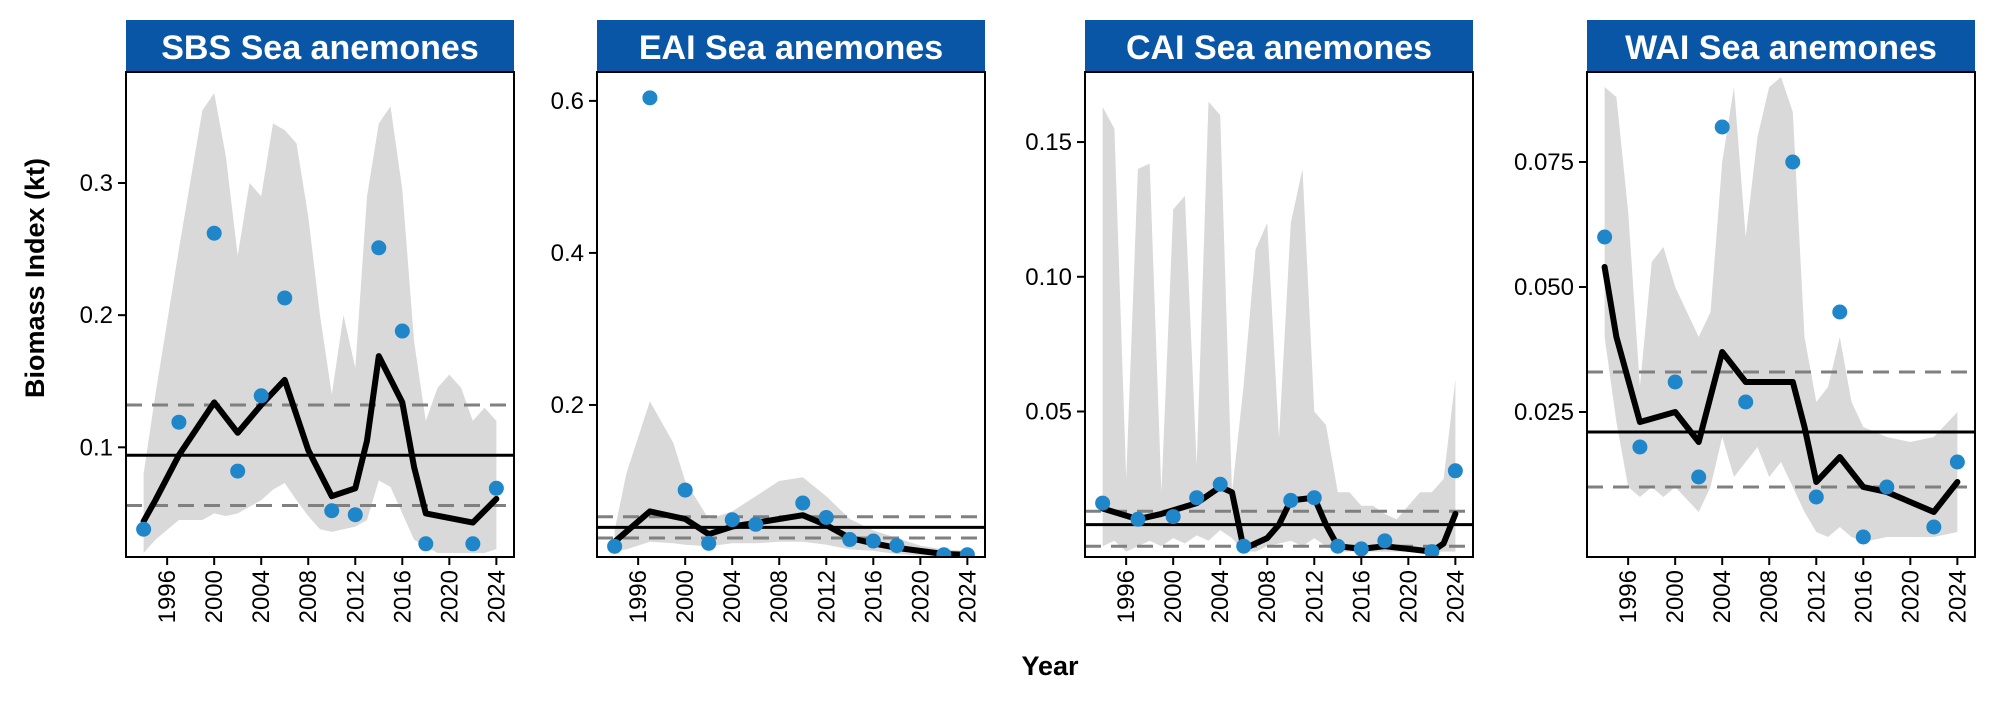 Image resolution: width=1996 pixels, height=713 pixels. I want to click on panel-title: WAI Sea anemones, so click(1781, 48).